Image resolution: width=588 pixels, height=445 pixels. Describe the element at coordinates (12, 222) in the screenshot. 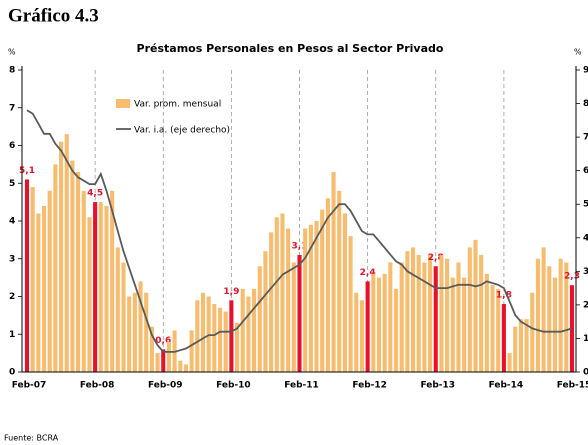

I see `y-tick-label: 4` at that location.